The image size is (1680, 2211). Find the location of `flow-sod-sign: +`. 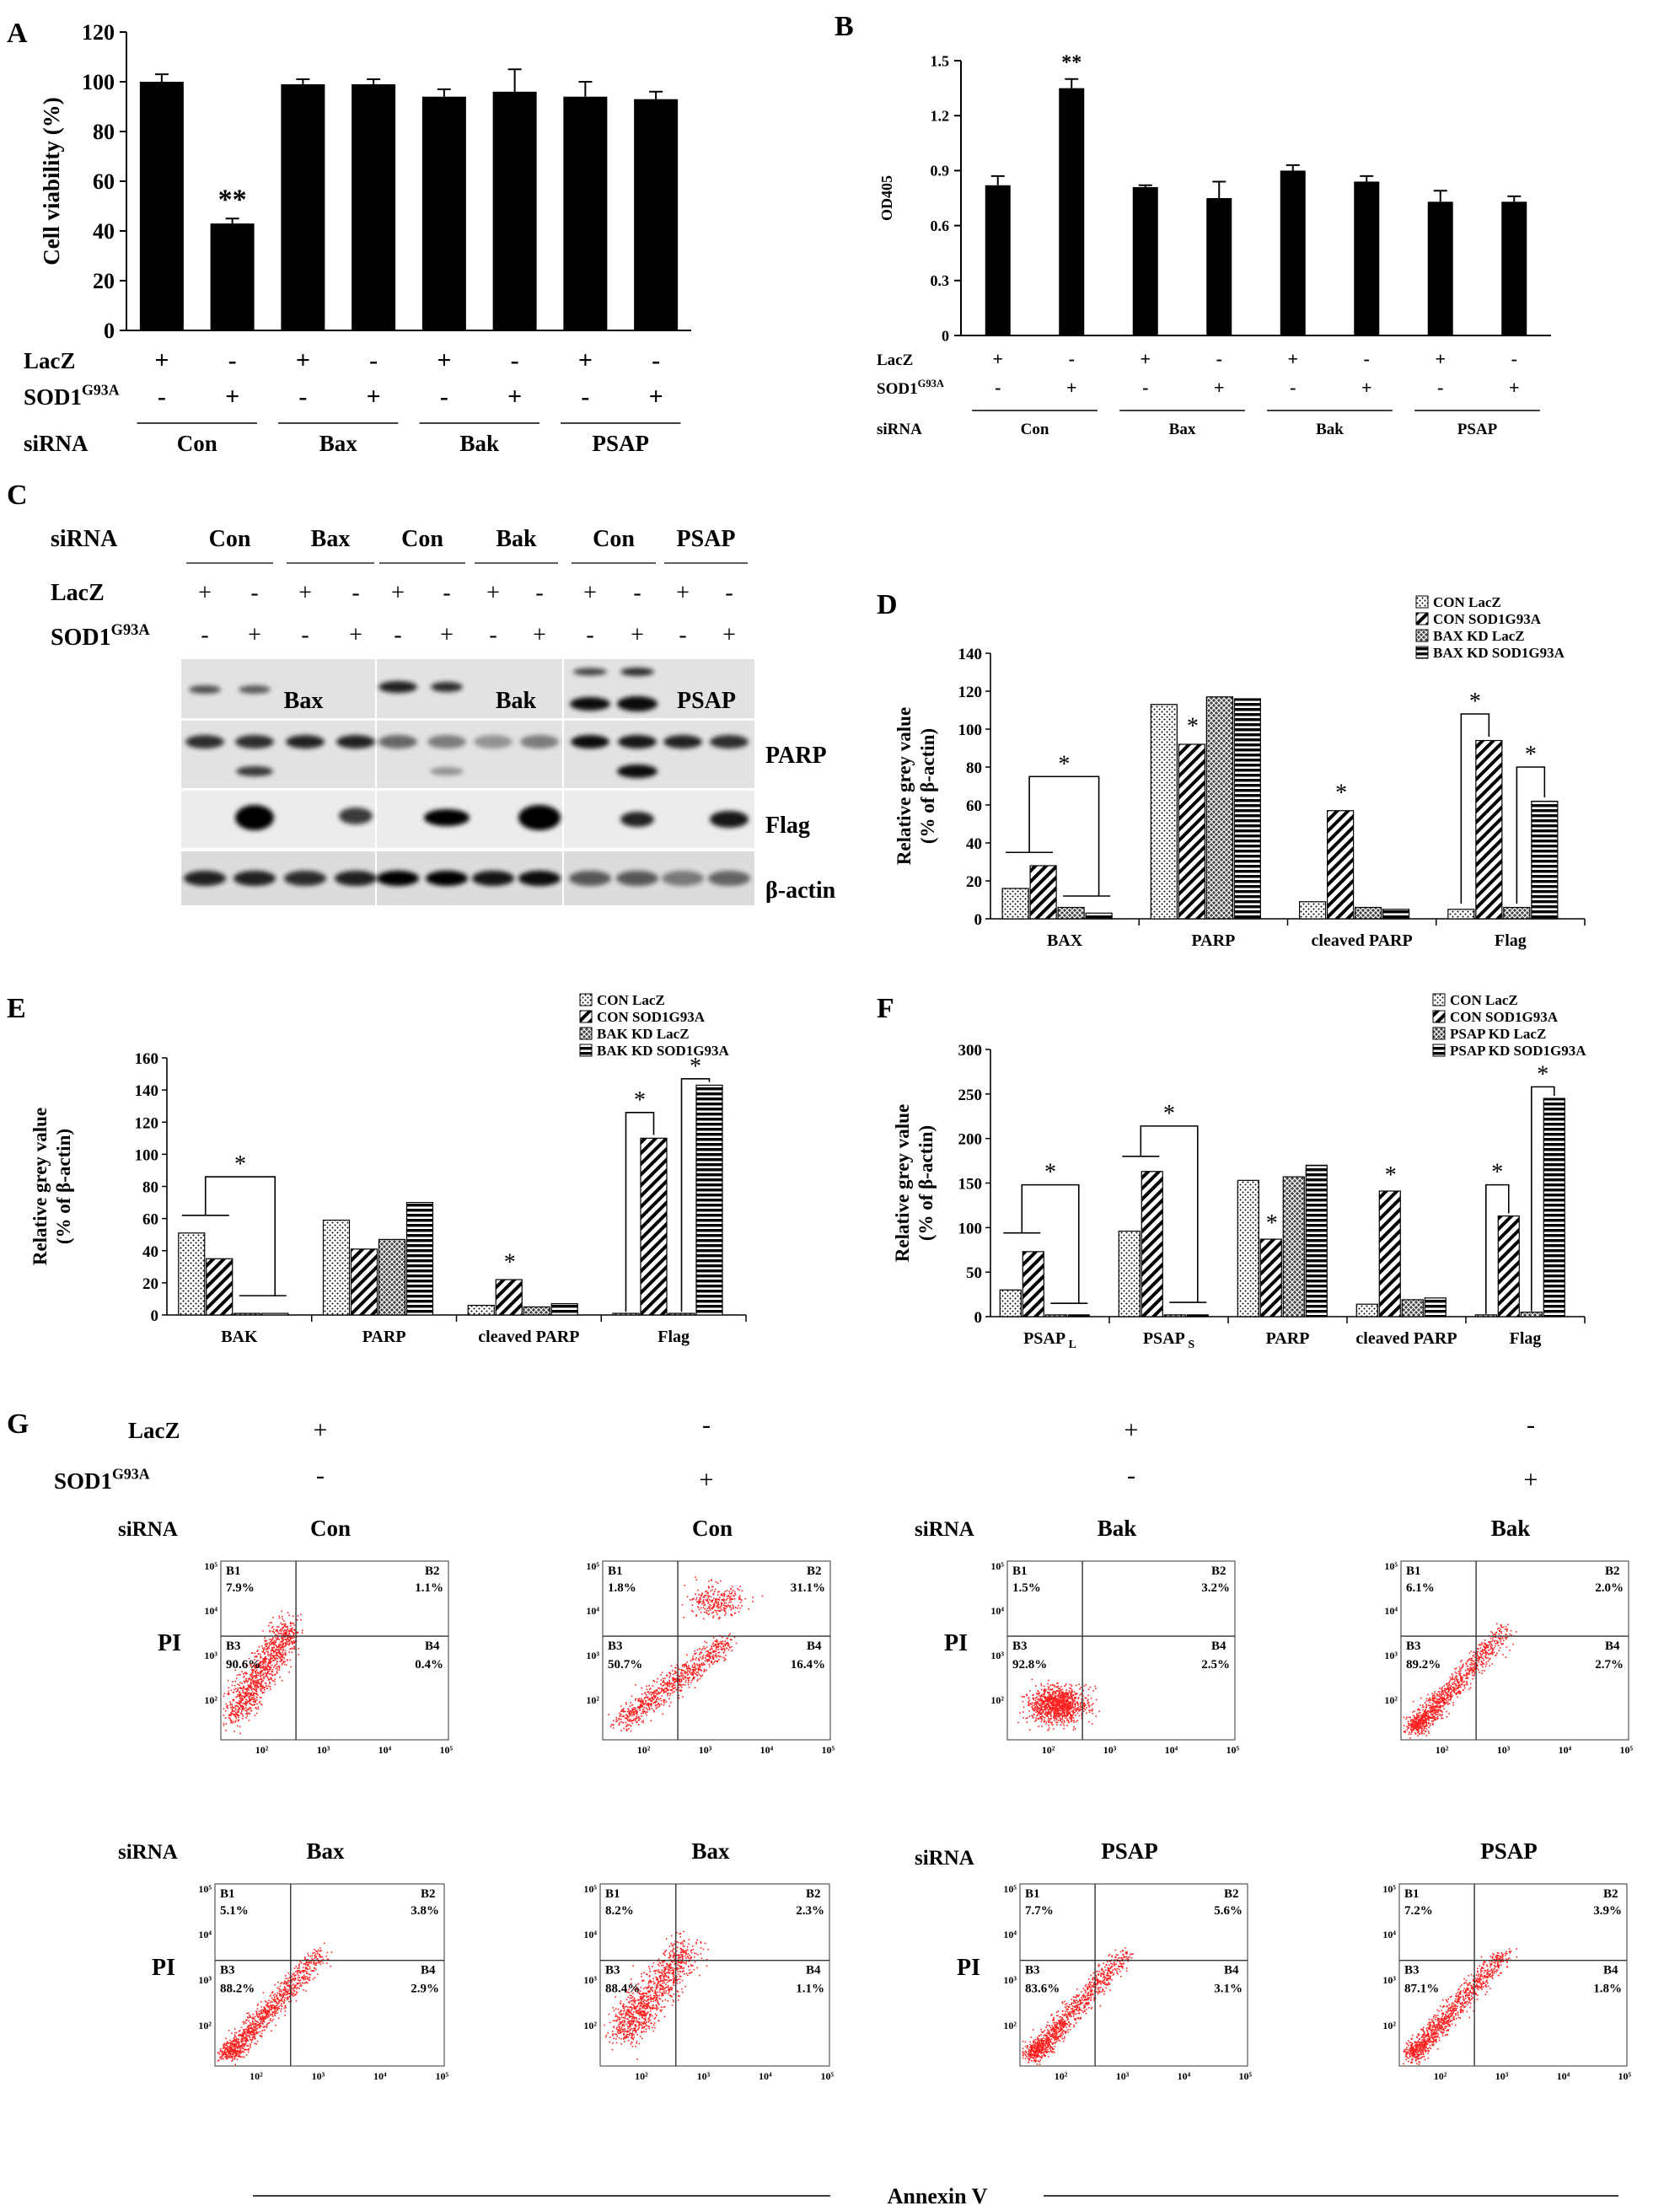

flow-sod-sign: + is located at coordinates (1531, 1480).